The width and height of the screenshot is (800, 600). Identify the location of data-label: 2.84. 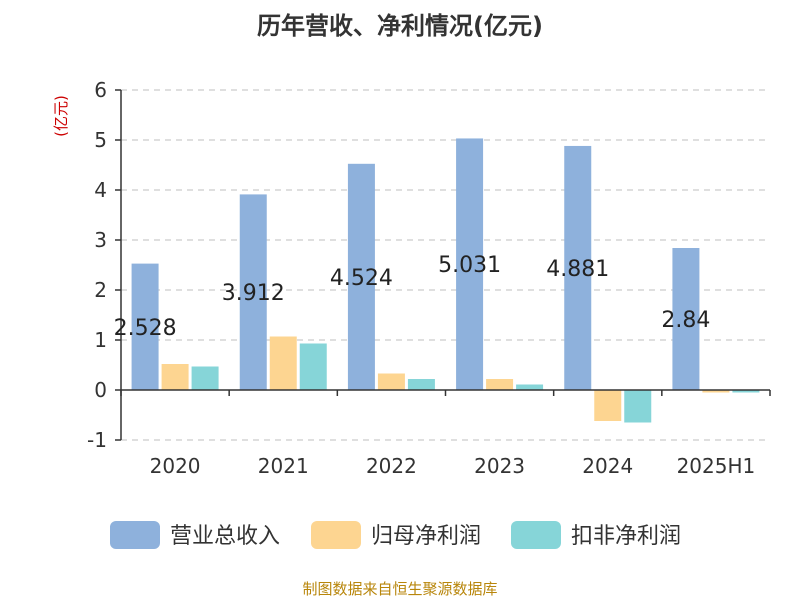
(685, 320).